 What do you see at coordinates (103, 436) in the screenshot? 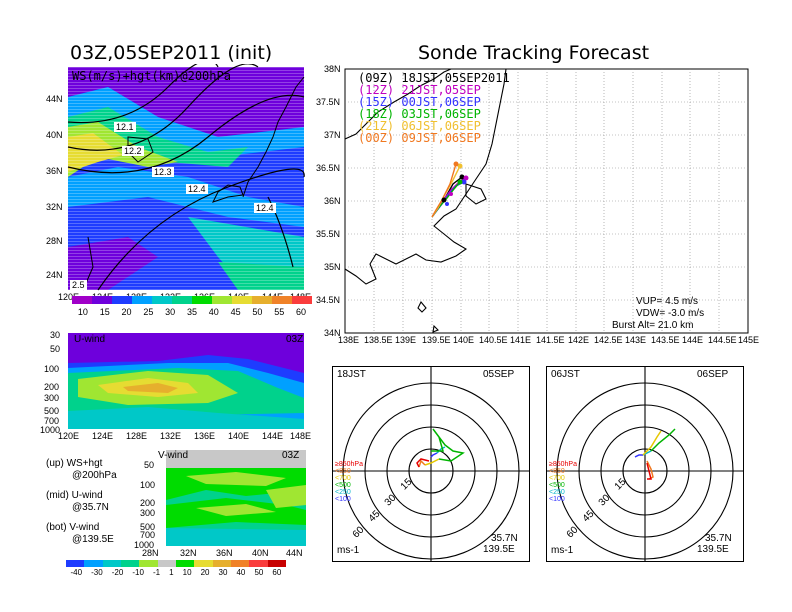
I see `lon-tick: 124E` at bounding box center [103, 436].